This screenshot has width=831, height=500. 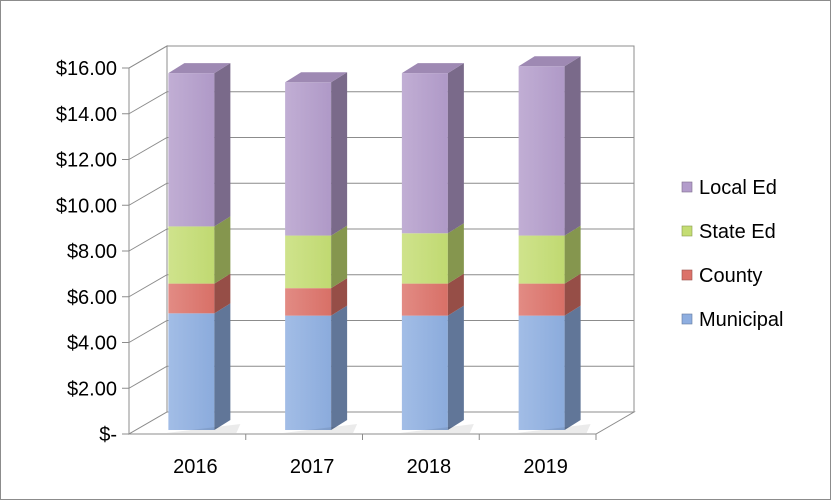 What do you see at coordinates (92, 344) in the screenshot?
I see `y-tick-label: $4.00` at bounding box center [92, 344].